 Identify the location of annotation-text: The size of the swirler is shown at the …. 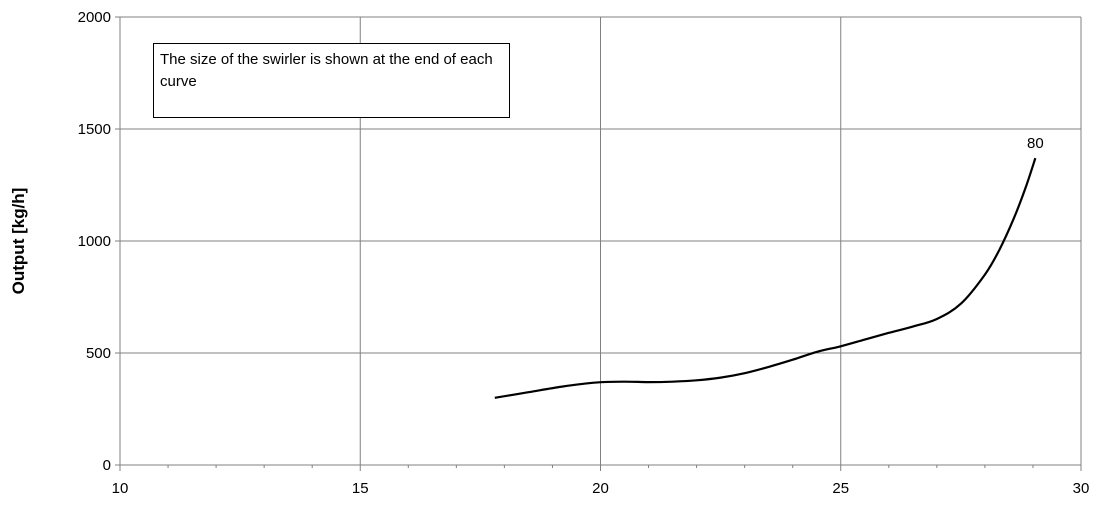
(326, 70).